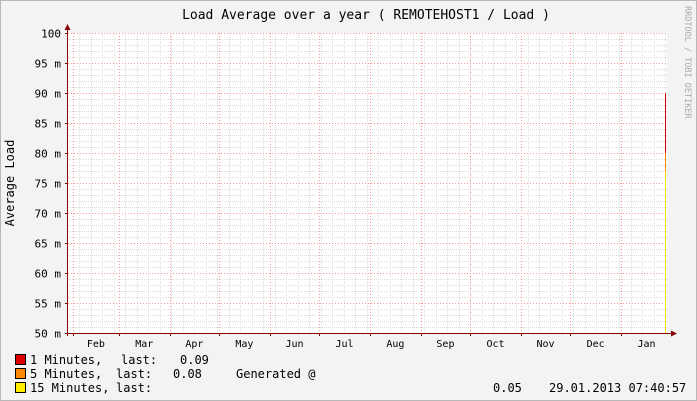 Image resolution: width=697 pixels, height=401 pixels. What do you see at coordinates (20, 359) in the screenshot?
I see `legend-swatch-1min` at bounding box center [20, 359].